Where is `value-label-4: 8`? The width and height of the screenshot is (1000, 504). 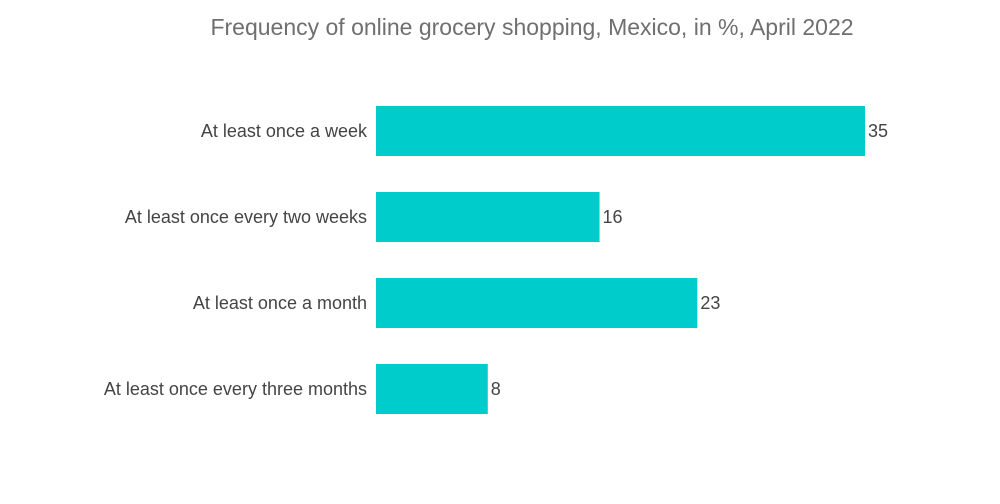 value-label-4: 8 is located at coordinates (496, 389).